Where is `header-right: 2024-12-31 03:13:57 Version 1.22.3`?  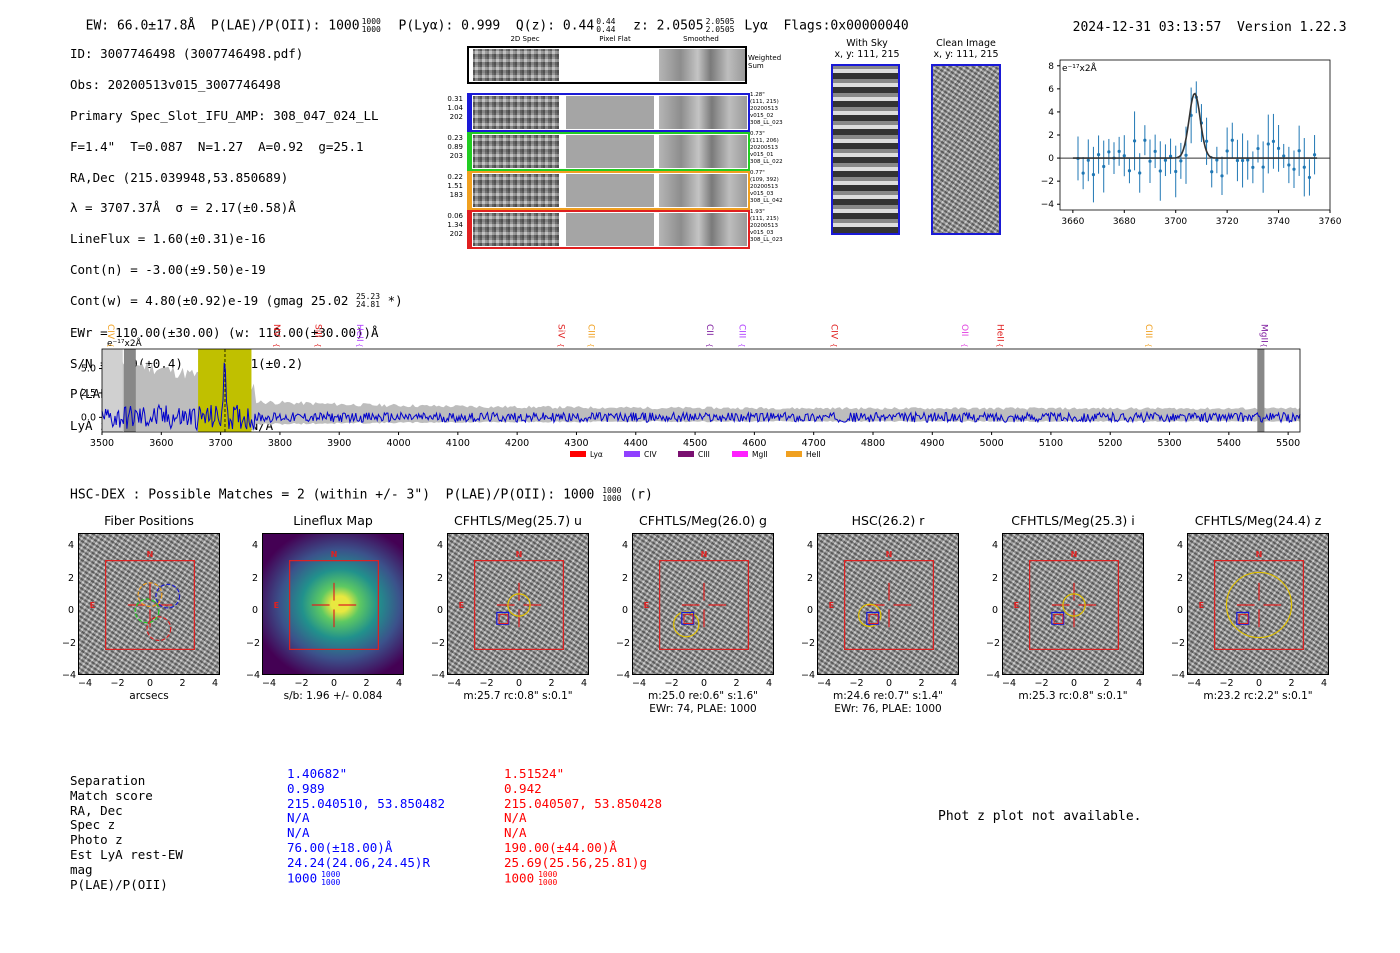 header-right: 2024-12-31 03:13:57 Version 1.22.3 is located at coordinates (1202, 20).